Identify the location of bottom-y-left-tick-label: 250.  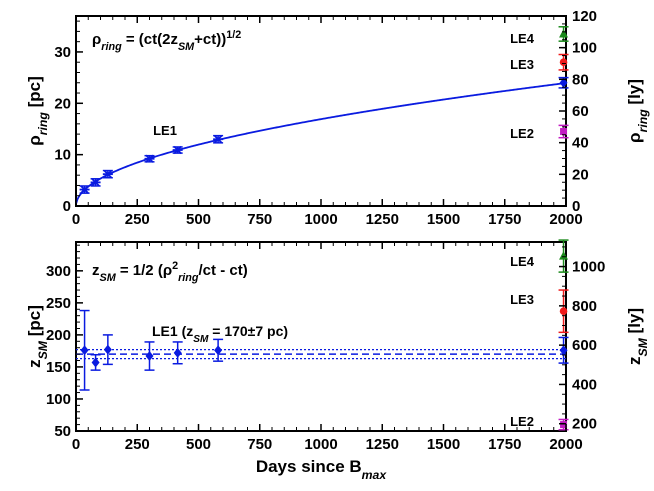
(58, 303).